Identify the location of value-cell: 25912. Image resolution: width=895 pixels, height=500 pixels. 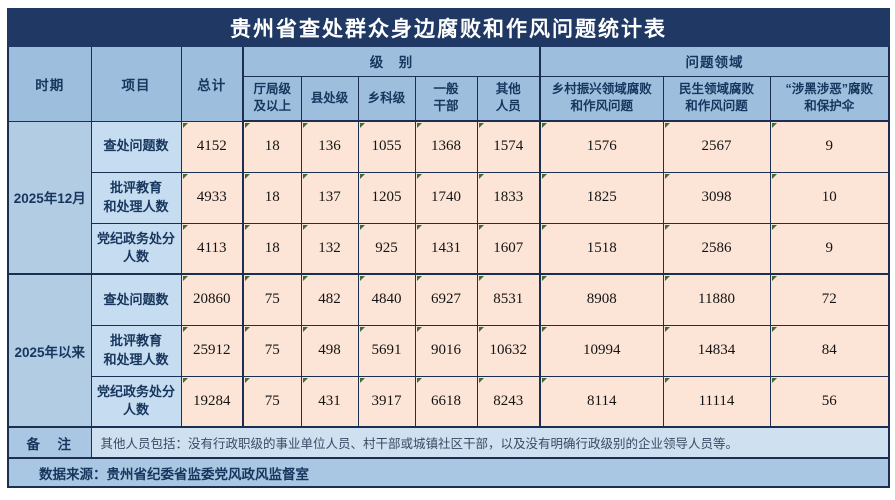
(212, 350).